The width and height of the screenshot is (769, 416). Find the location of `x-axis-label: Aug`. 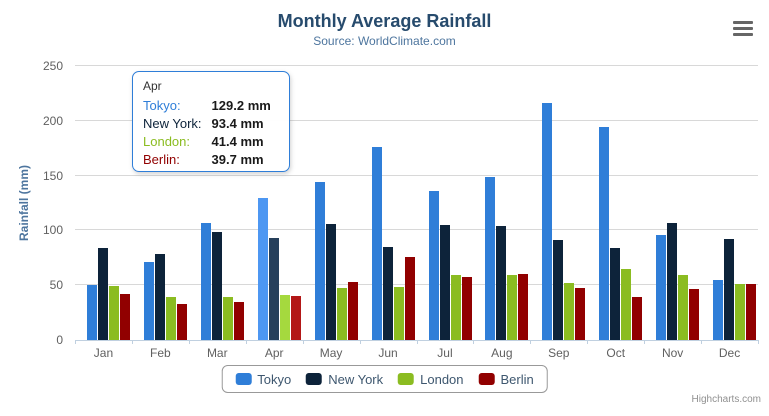

x-axis-label: Aug is located at coordinates (502, 353).